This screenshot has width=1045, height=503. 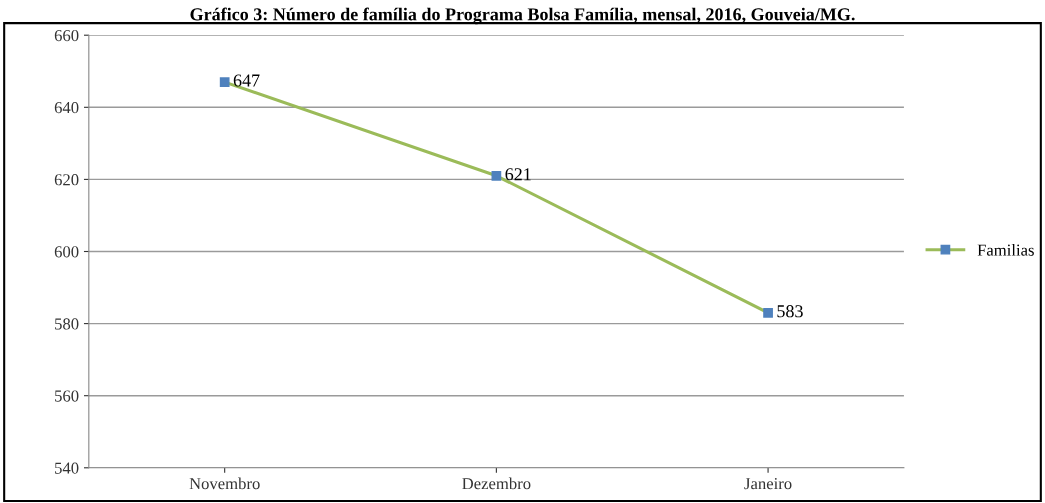 I want to click on x-tick-label: Novembro, so click(x=224, y=483).